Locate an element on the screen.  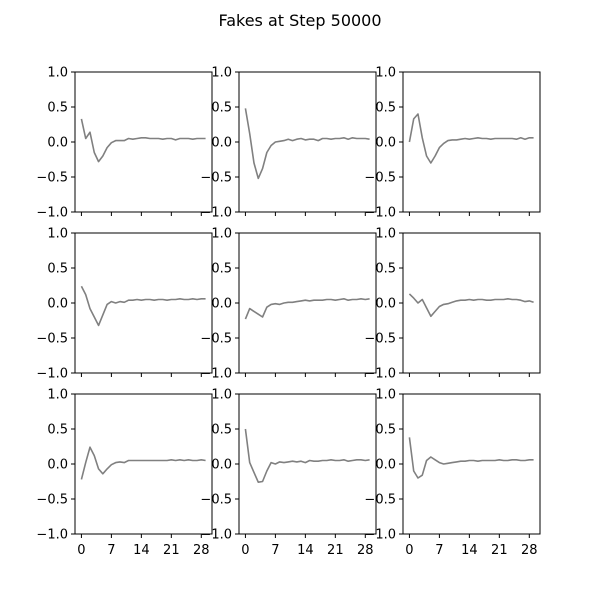
subplot-2-2: 1.0 0.5 0.0 −0.5 −1.0 is located at coordinates (288, 304).